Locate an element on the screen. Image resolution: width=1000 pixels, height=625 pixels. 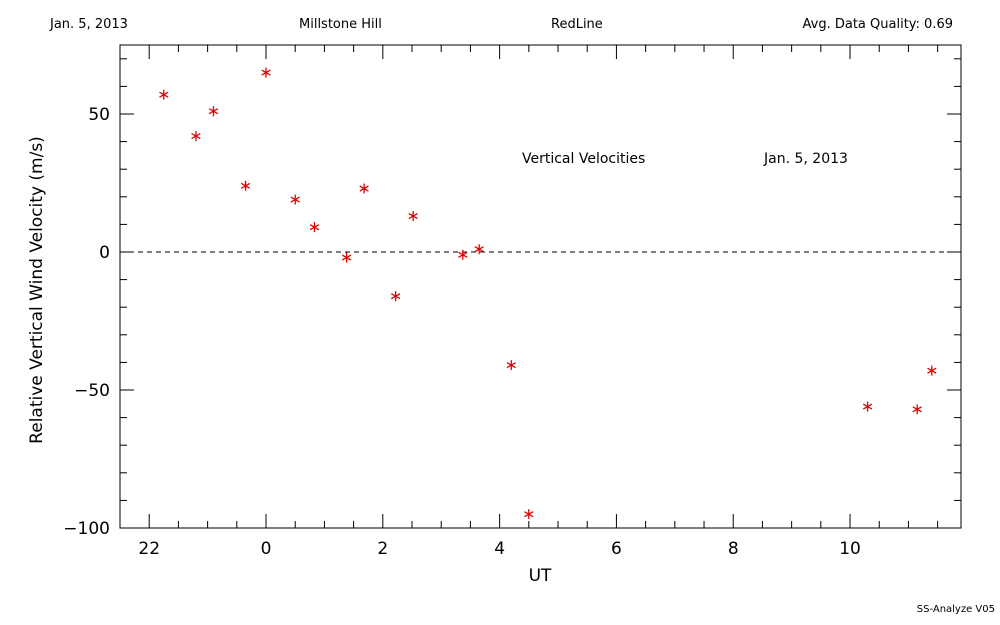
x-tick-label: 10 is located at coordinates (850, 549).